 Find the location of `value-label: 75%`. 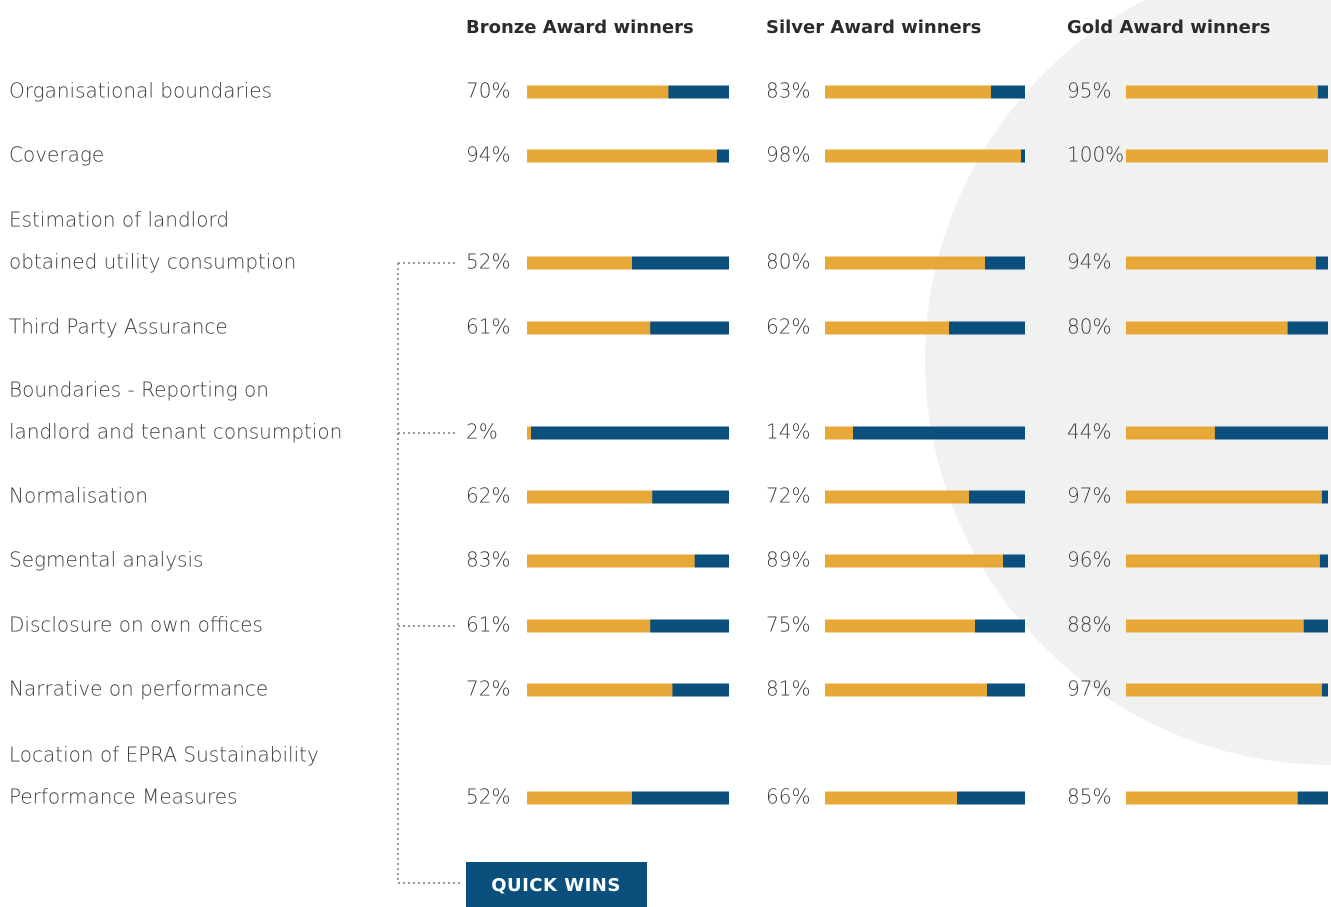

value-label: 75% is located at coordinates (788, 625).